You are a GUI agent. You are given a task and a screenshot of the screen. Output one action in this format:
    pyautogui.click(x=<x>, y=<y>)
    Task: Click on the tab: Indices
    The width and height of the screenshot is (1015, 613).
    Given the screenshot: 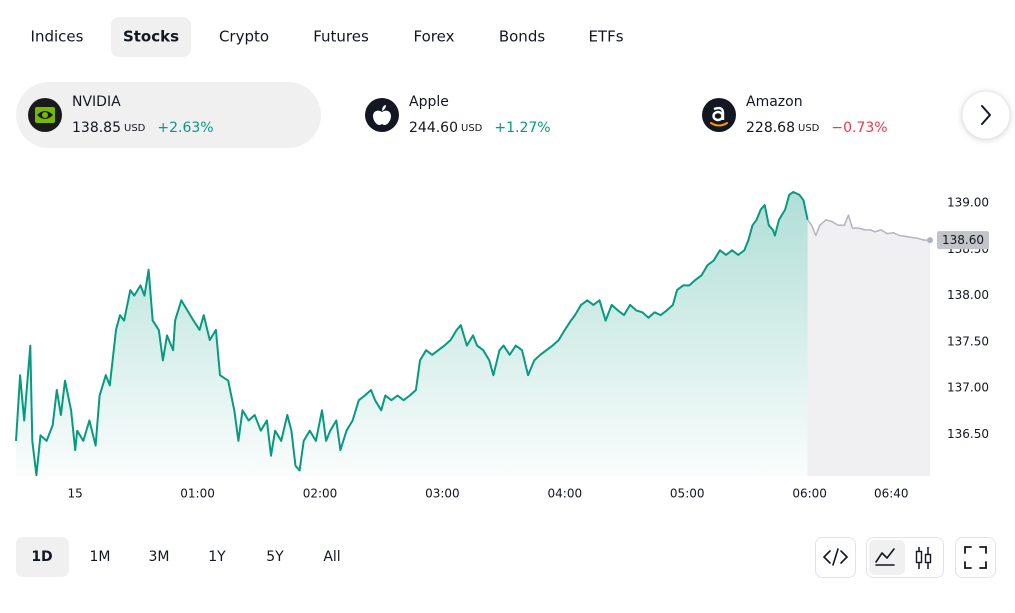 What is the action you would take?
    pyautogui.click(x=57, y=37)
    